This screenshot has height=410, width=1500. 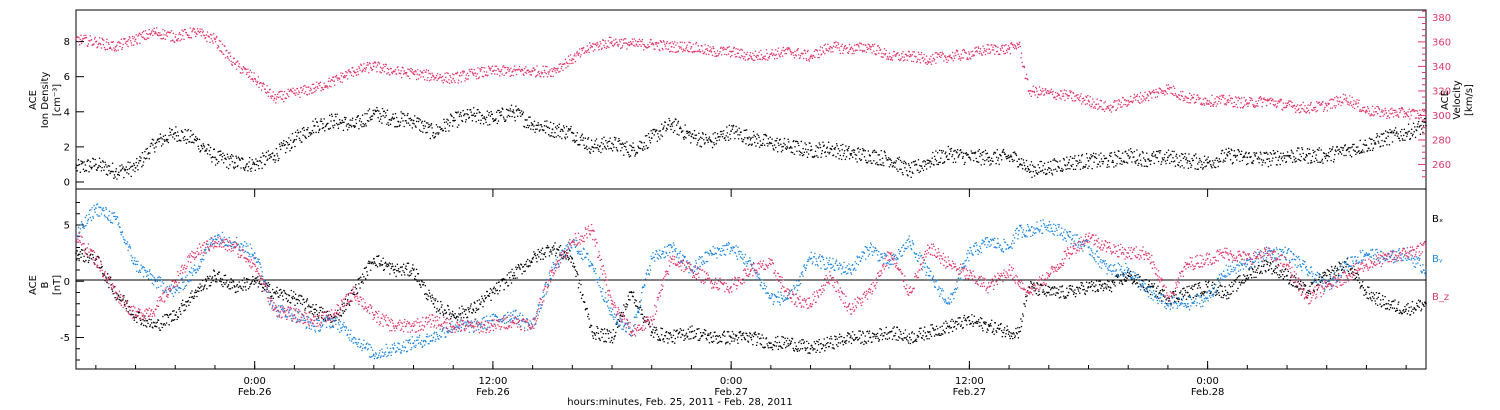 I want to click on top-right-tick-label: 300, so click(x=1441, y=116).